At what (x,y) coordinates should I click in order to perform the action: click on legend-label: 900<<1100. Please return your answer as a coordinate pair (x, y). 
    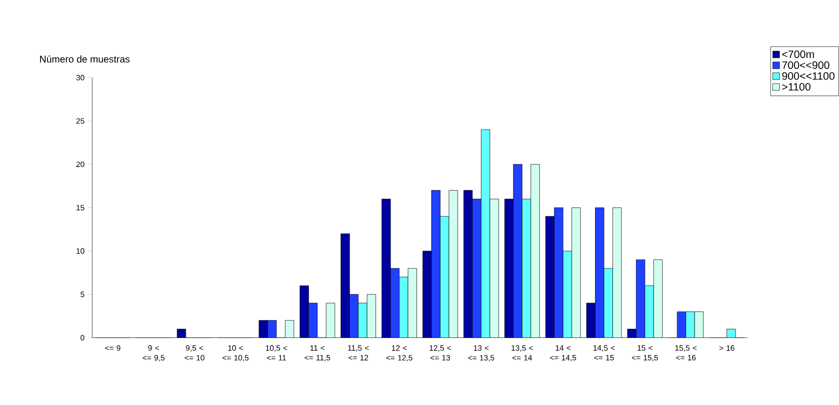
    Looking at the image, I should click on (808, 76).